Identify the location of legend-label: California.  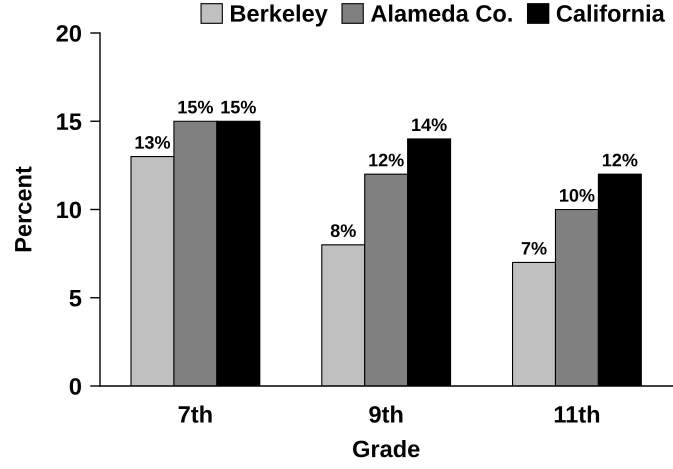
(610, 13).